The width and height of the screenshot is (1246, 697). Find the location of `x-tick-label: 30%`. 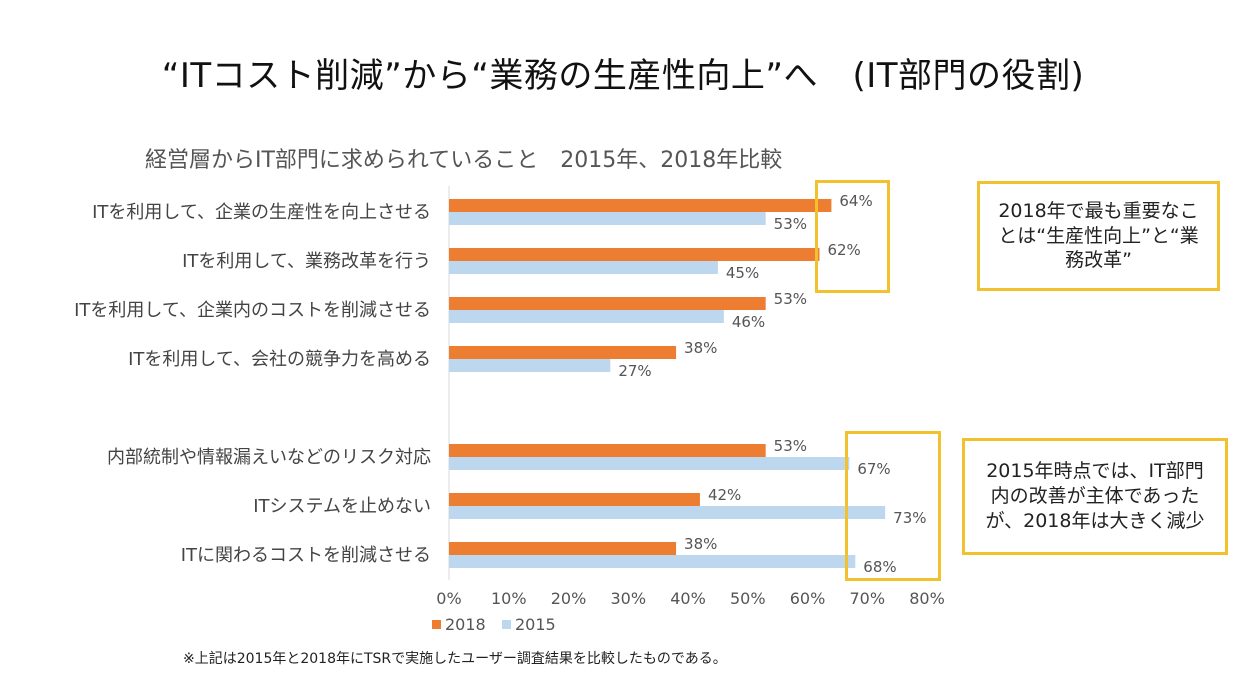

x-tick-label: 30% is located at coordinates (628, 598).